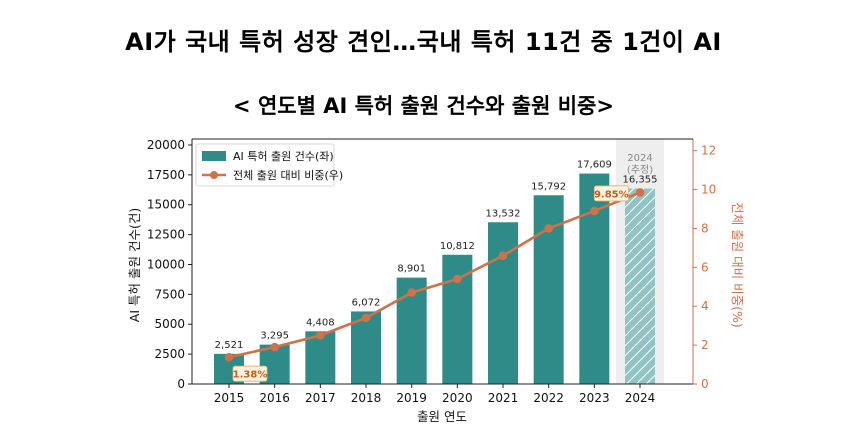 This screenshot has width=847, height=436. Describe the element at coordinates (320, 322) in the screenshot. I see `bar-value-label: 4,408` at that location.